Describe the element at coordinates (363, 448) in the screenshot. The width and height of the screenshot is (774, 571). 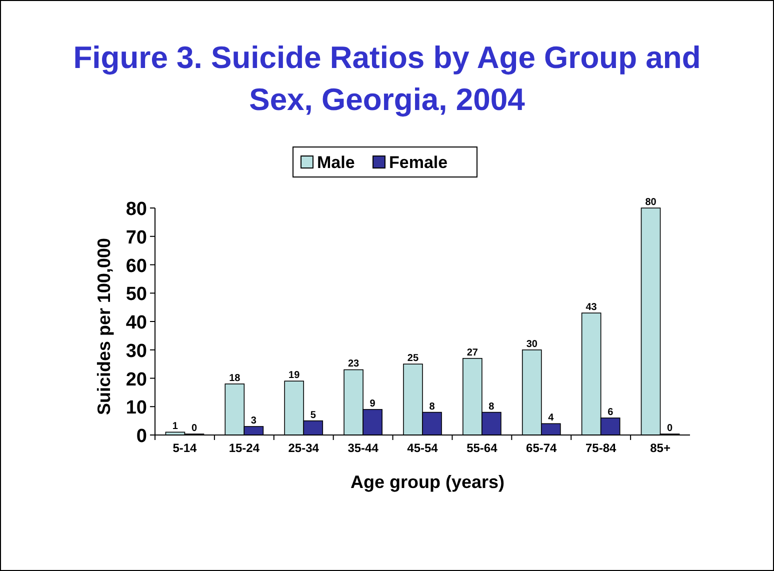
I see `x-tick-label: 35-44` at that location.